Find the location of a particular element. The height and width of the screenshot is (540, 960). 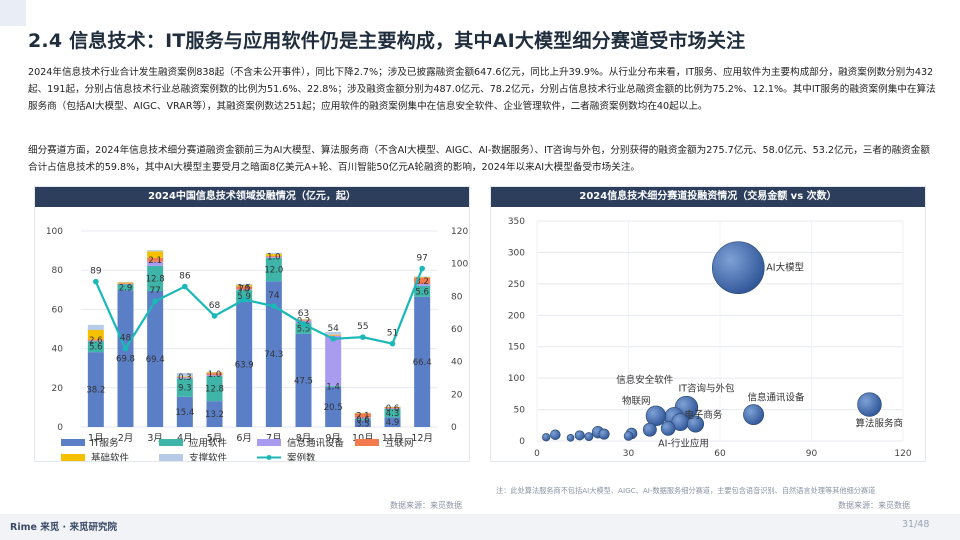

legend-swatch-dot is located at coordinates (269, 457).